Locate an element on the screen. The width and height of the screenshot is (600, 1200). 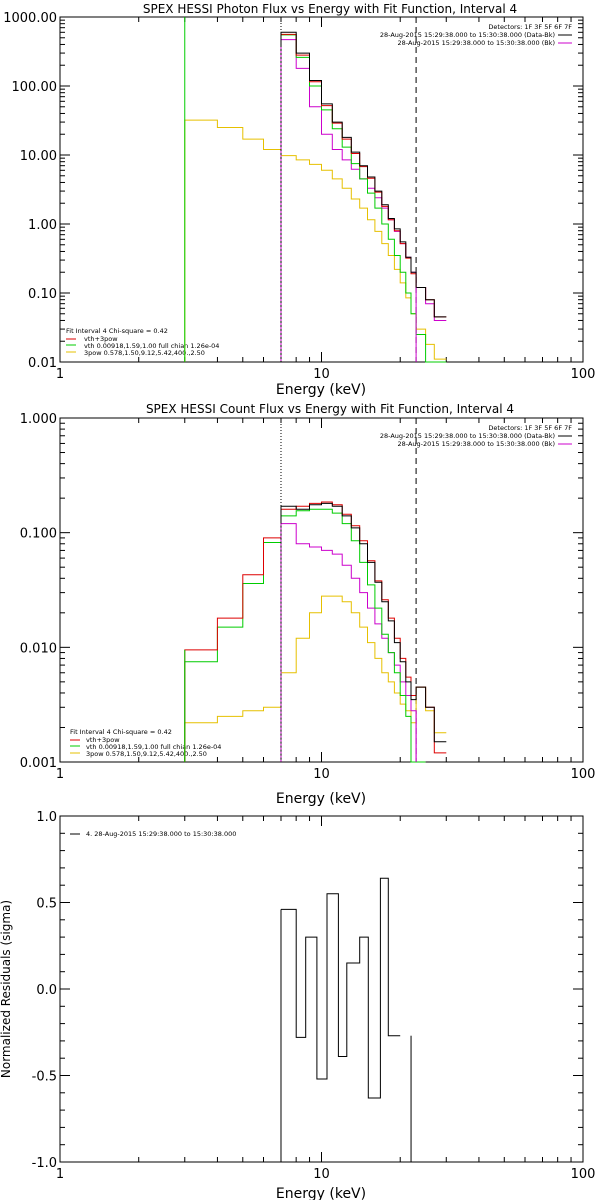
y-tick-label: 100.00 is located at coordinates (35, 87).